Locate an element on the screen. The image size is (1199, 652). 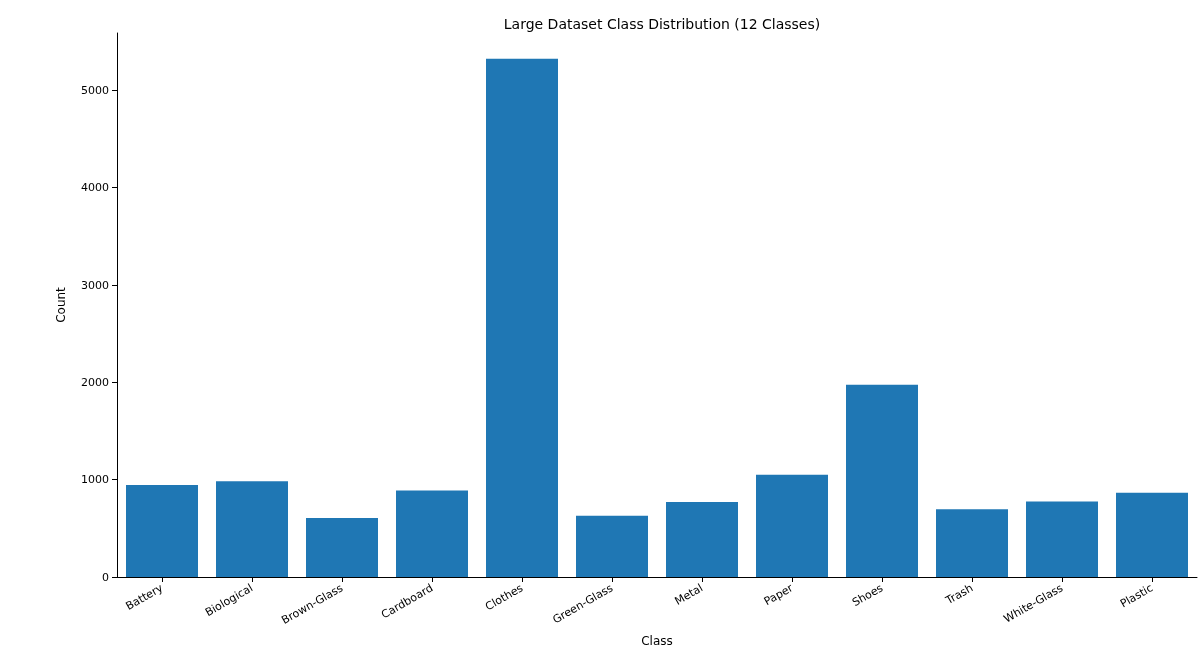
y-tick-label: 0 is located at coordinates (105, 577).